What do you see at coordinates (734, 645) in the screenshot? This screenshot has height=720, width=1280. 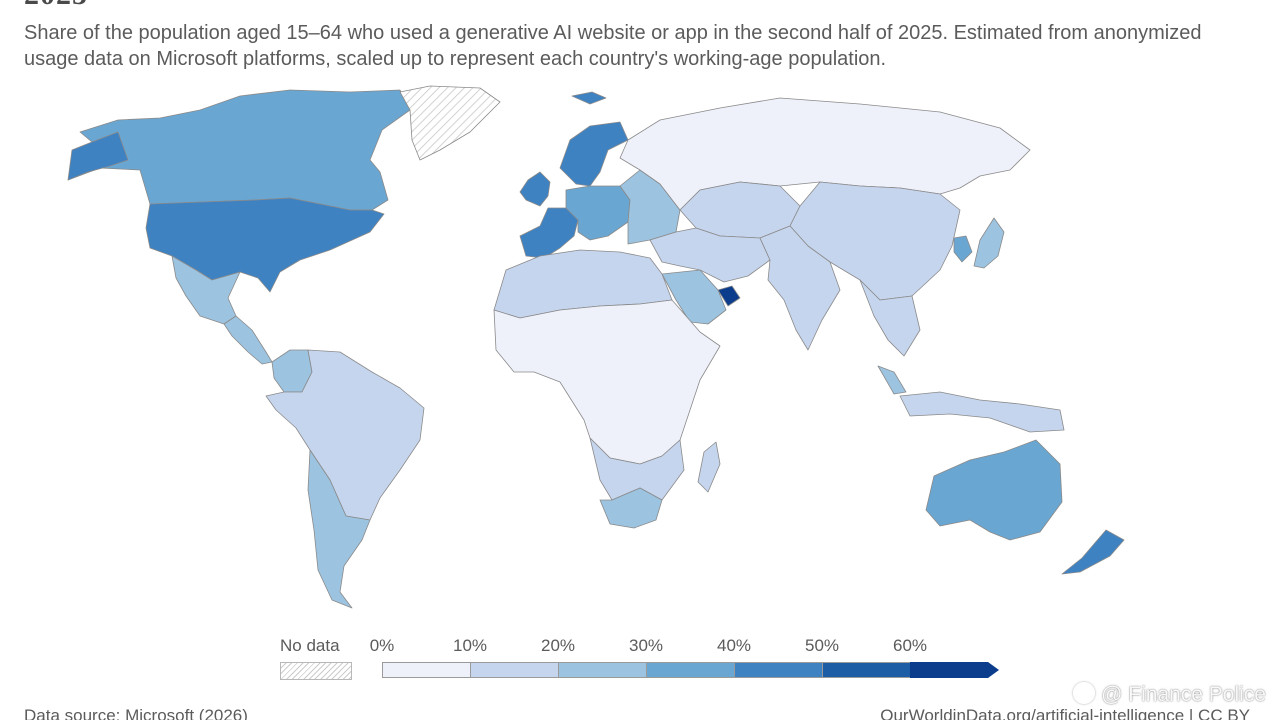 I see `legend-tick-label: 40%` at bounding box center [734, 645].